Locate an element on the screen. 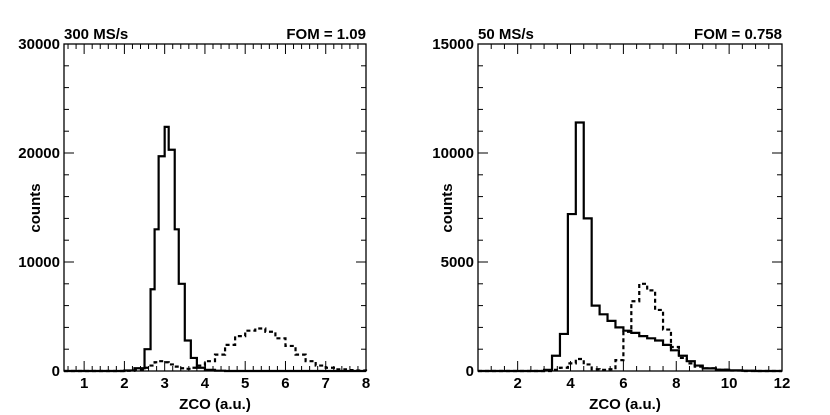  x-tick-label: 3 is located at coordinates (164, 383).